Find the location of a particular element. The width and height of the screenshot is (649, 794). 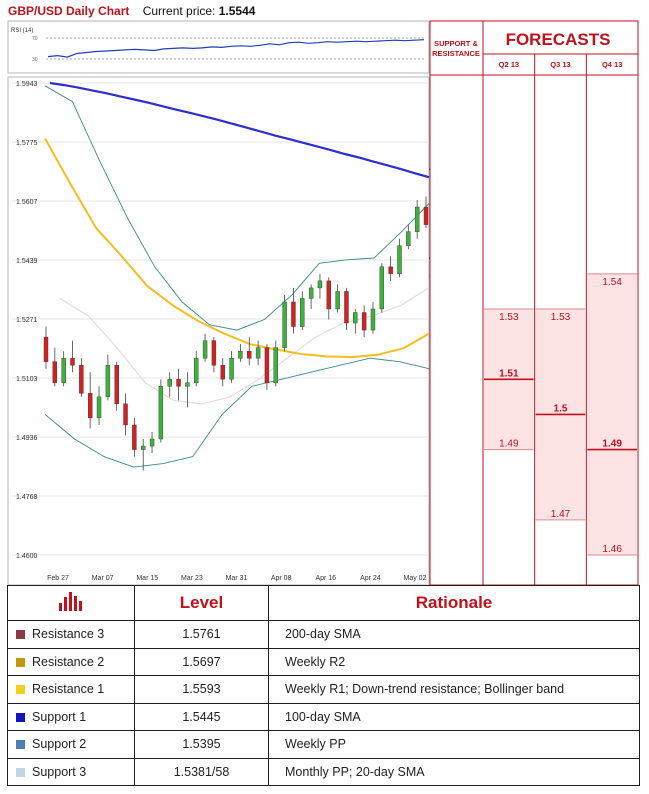

row-level: 1.5445 is located at coordinates (201, 716).